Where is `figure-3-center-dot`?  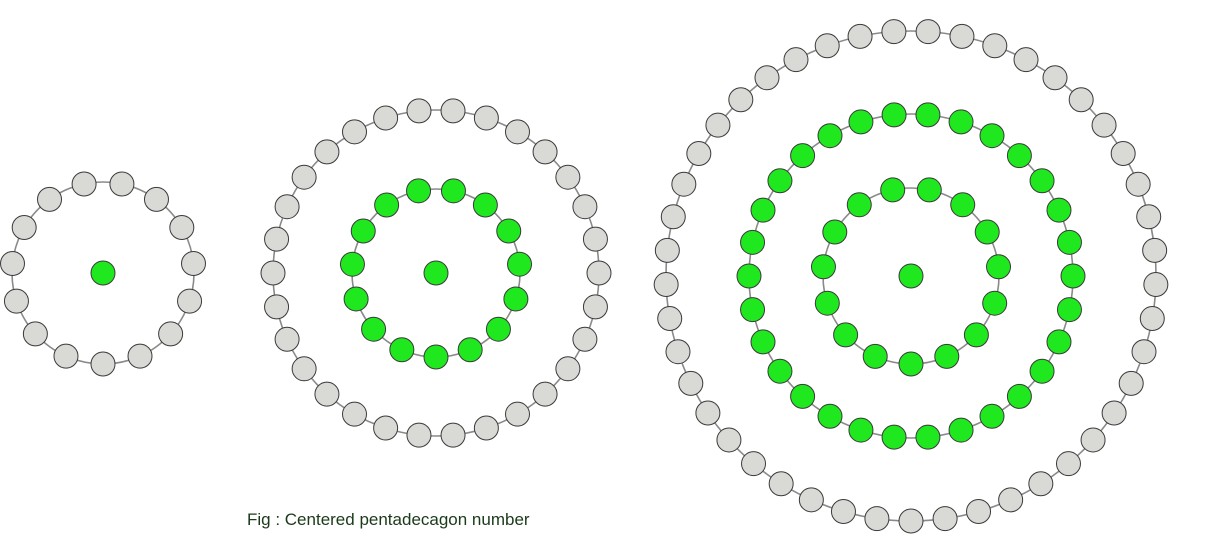
figure-3-center-dot is located at coordinates (911, 276).